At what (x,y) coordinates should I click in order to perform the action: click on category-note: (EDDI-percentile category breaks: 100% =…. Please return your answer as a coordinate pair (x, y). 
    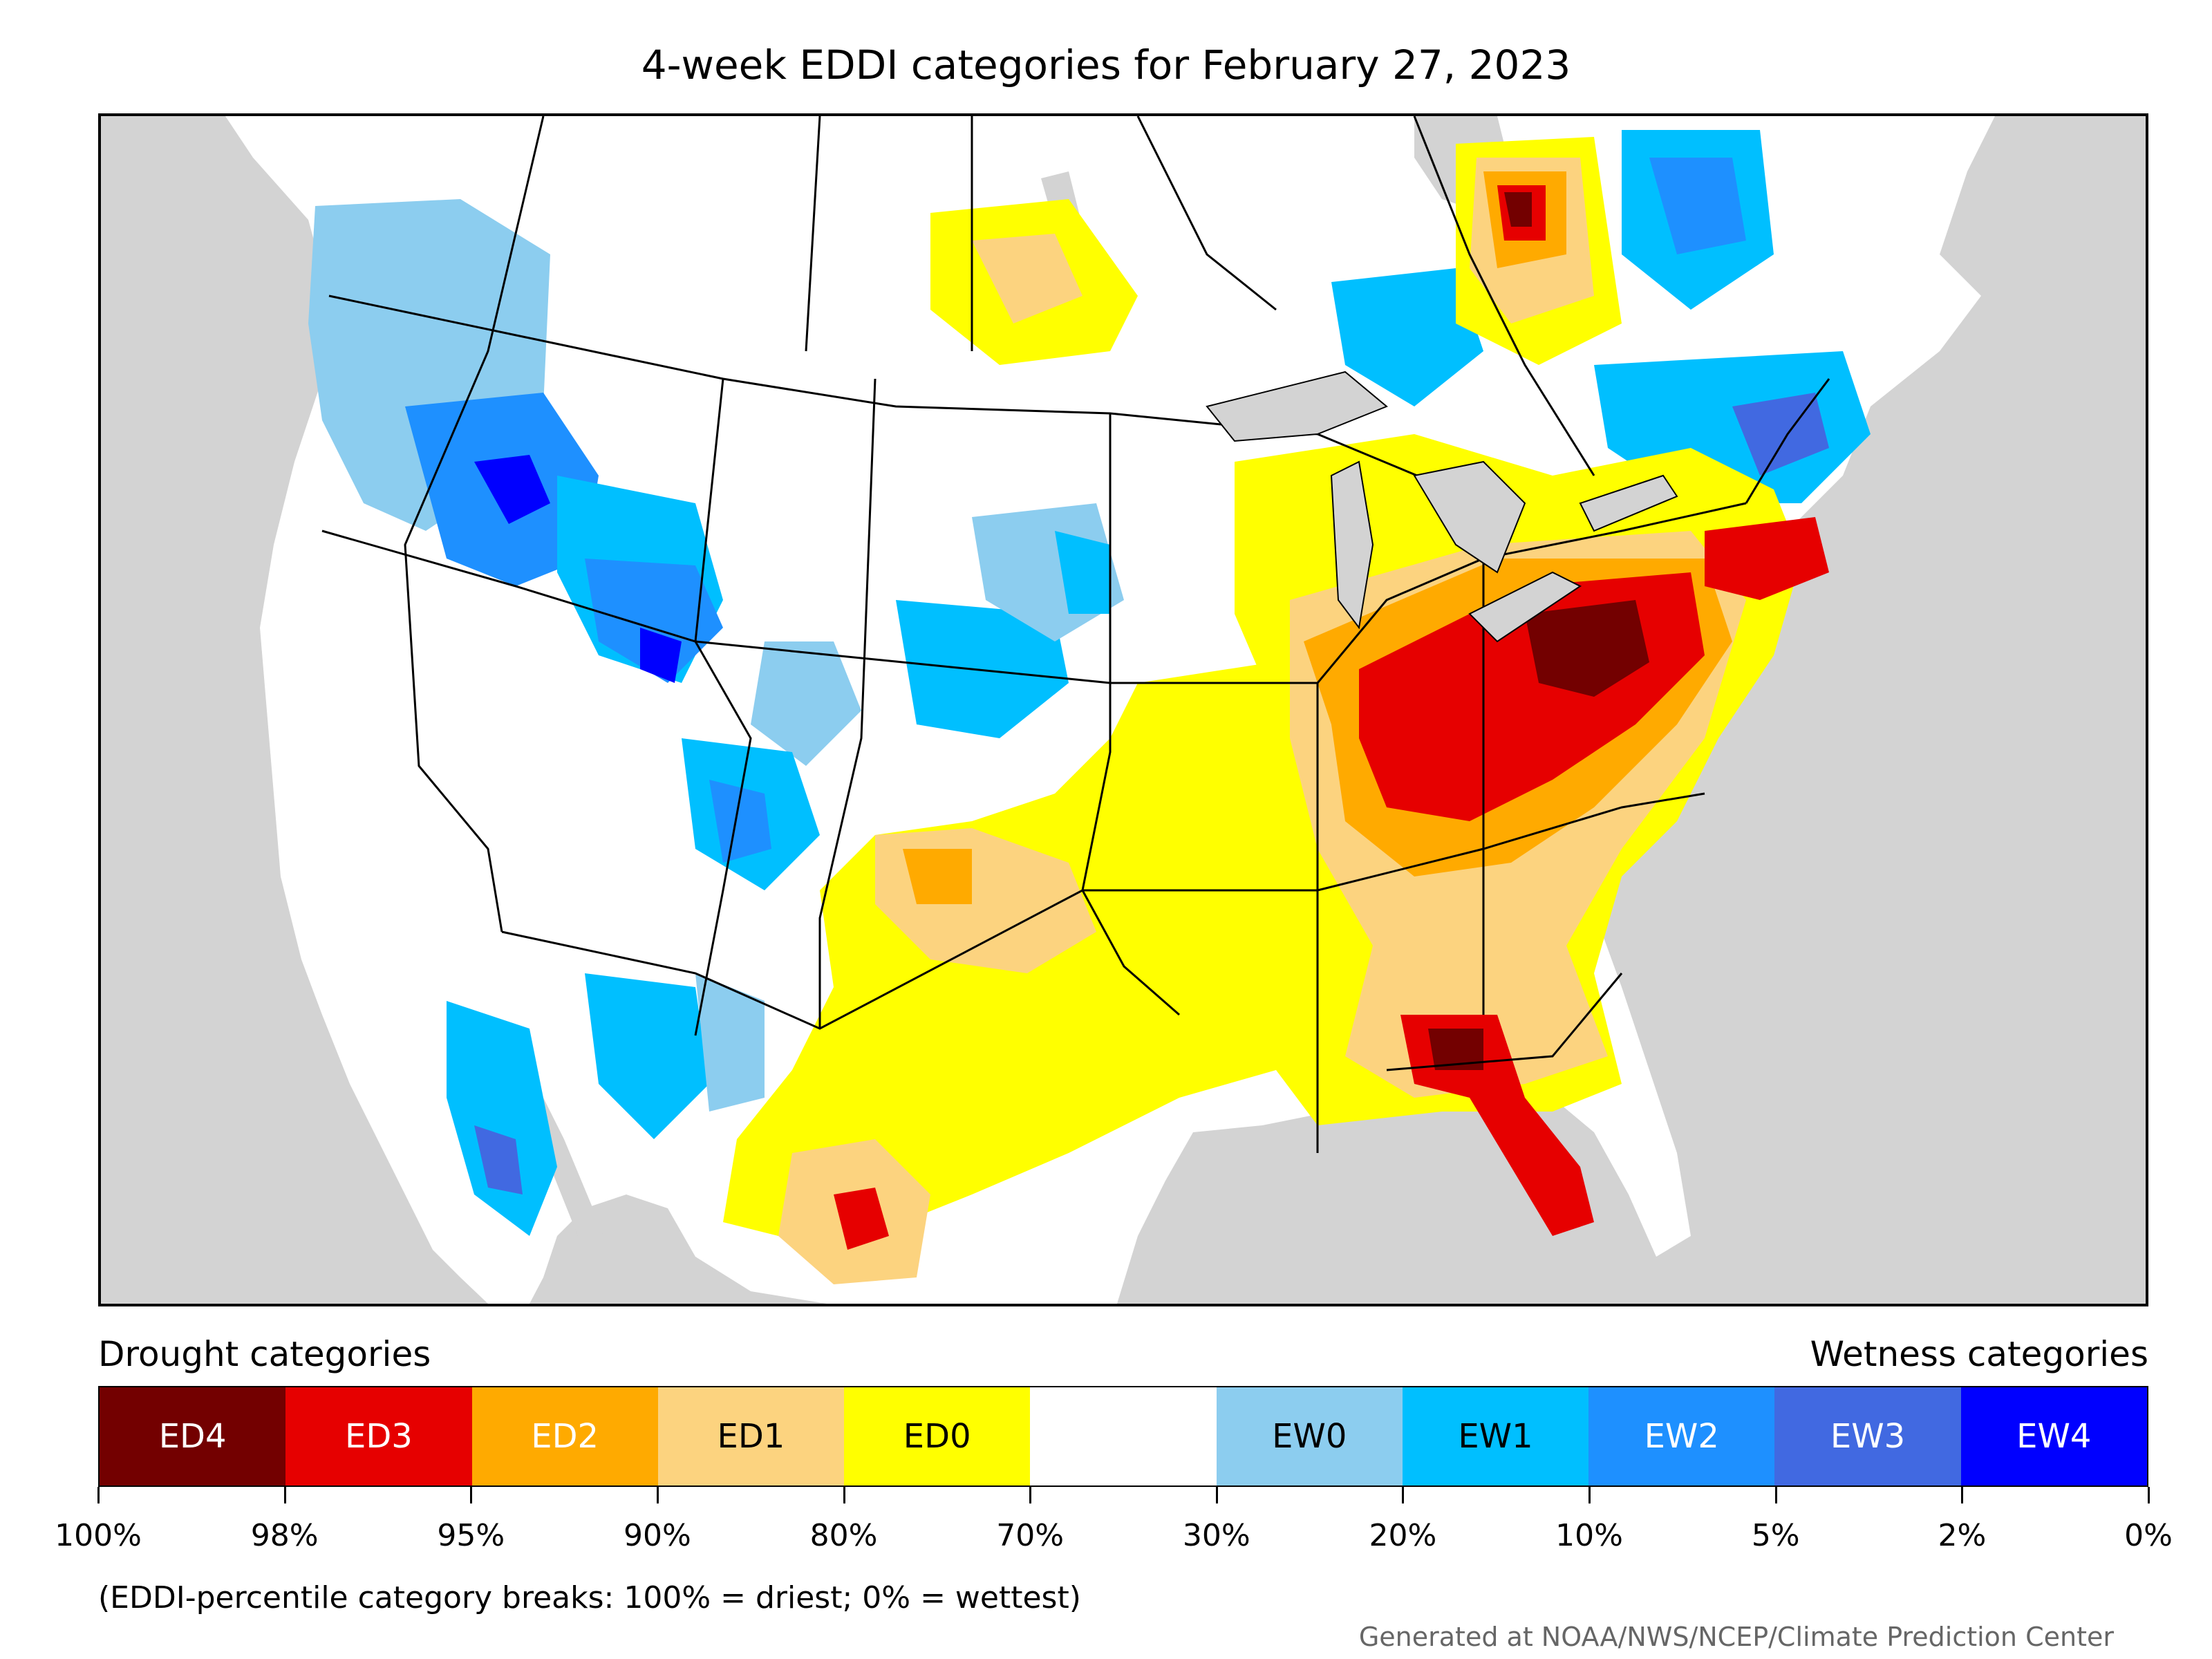
    Looking at the image, I should click on (589, 1597).